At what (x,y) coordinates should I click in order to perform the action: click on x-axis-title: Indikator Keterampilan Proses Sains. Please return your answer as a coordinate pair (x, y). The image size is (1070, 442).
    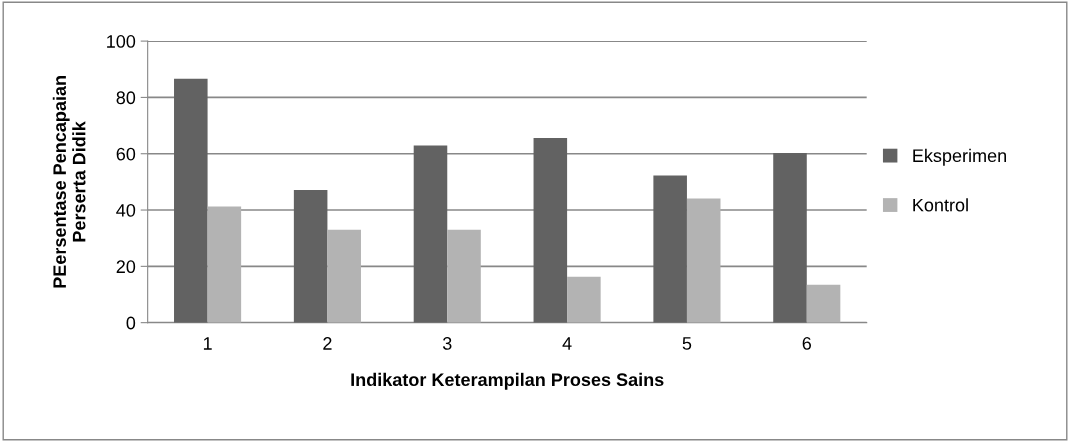
    Looking at the image, I should click on (507, 381).